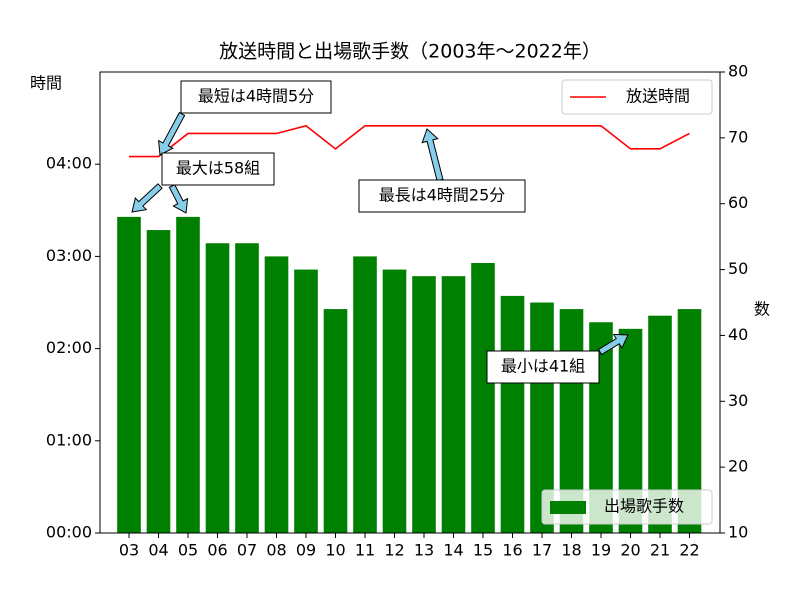 The image size is (800, 604). What do you see at coordinates (512, 550) in the screenshot?
I see `x-tick-label: 16` at bounding box center [512, 550].